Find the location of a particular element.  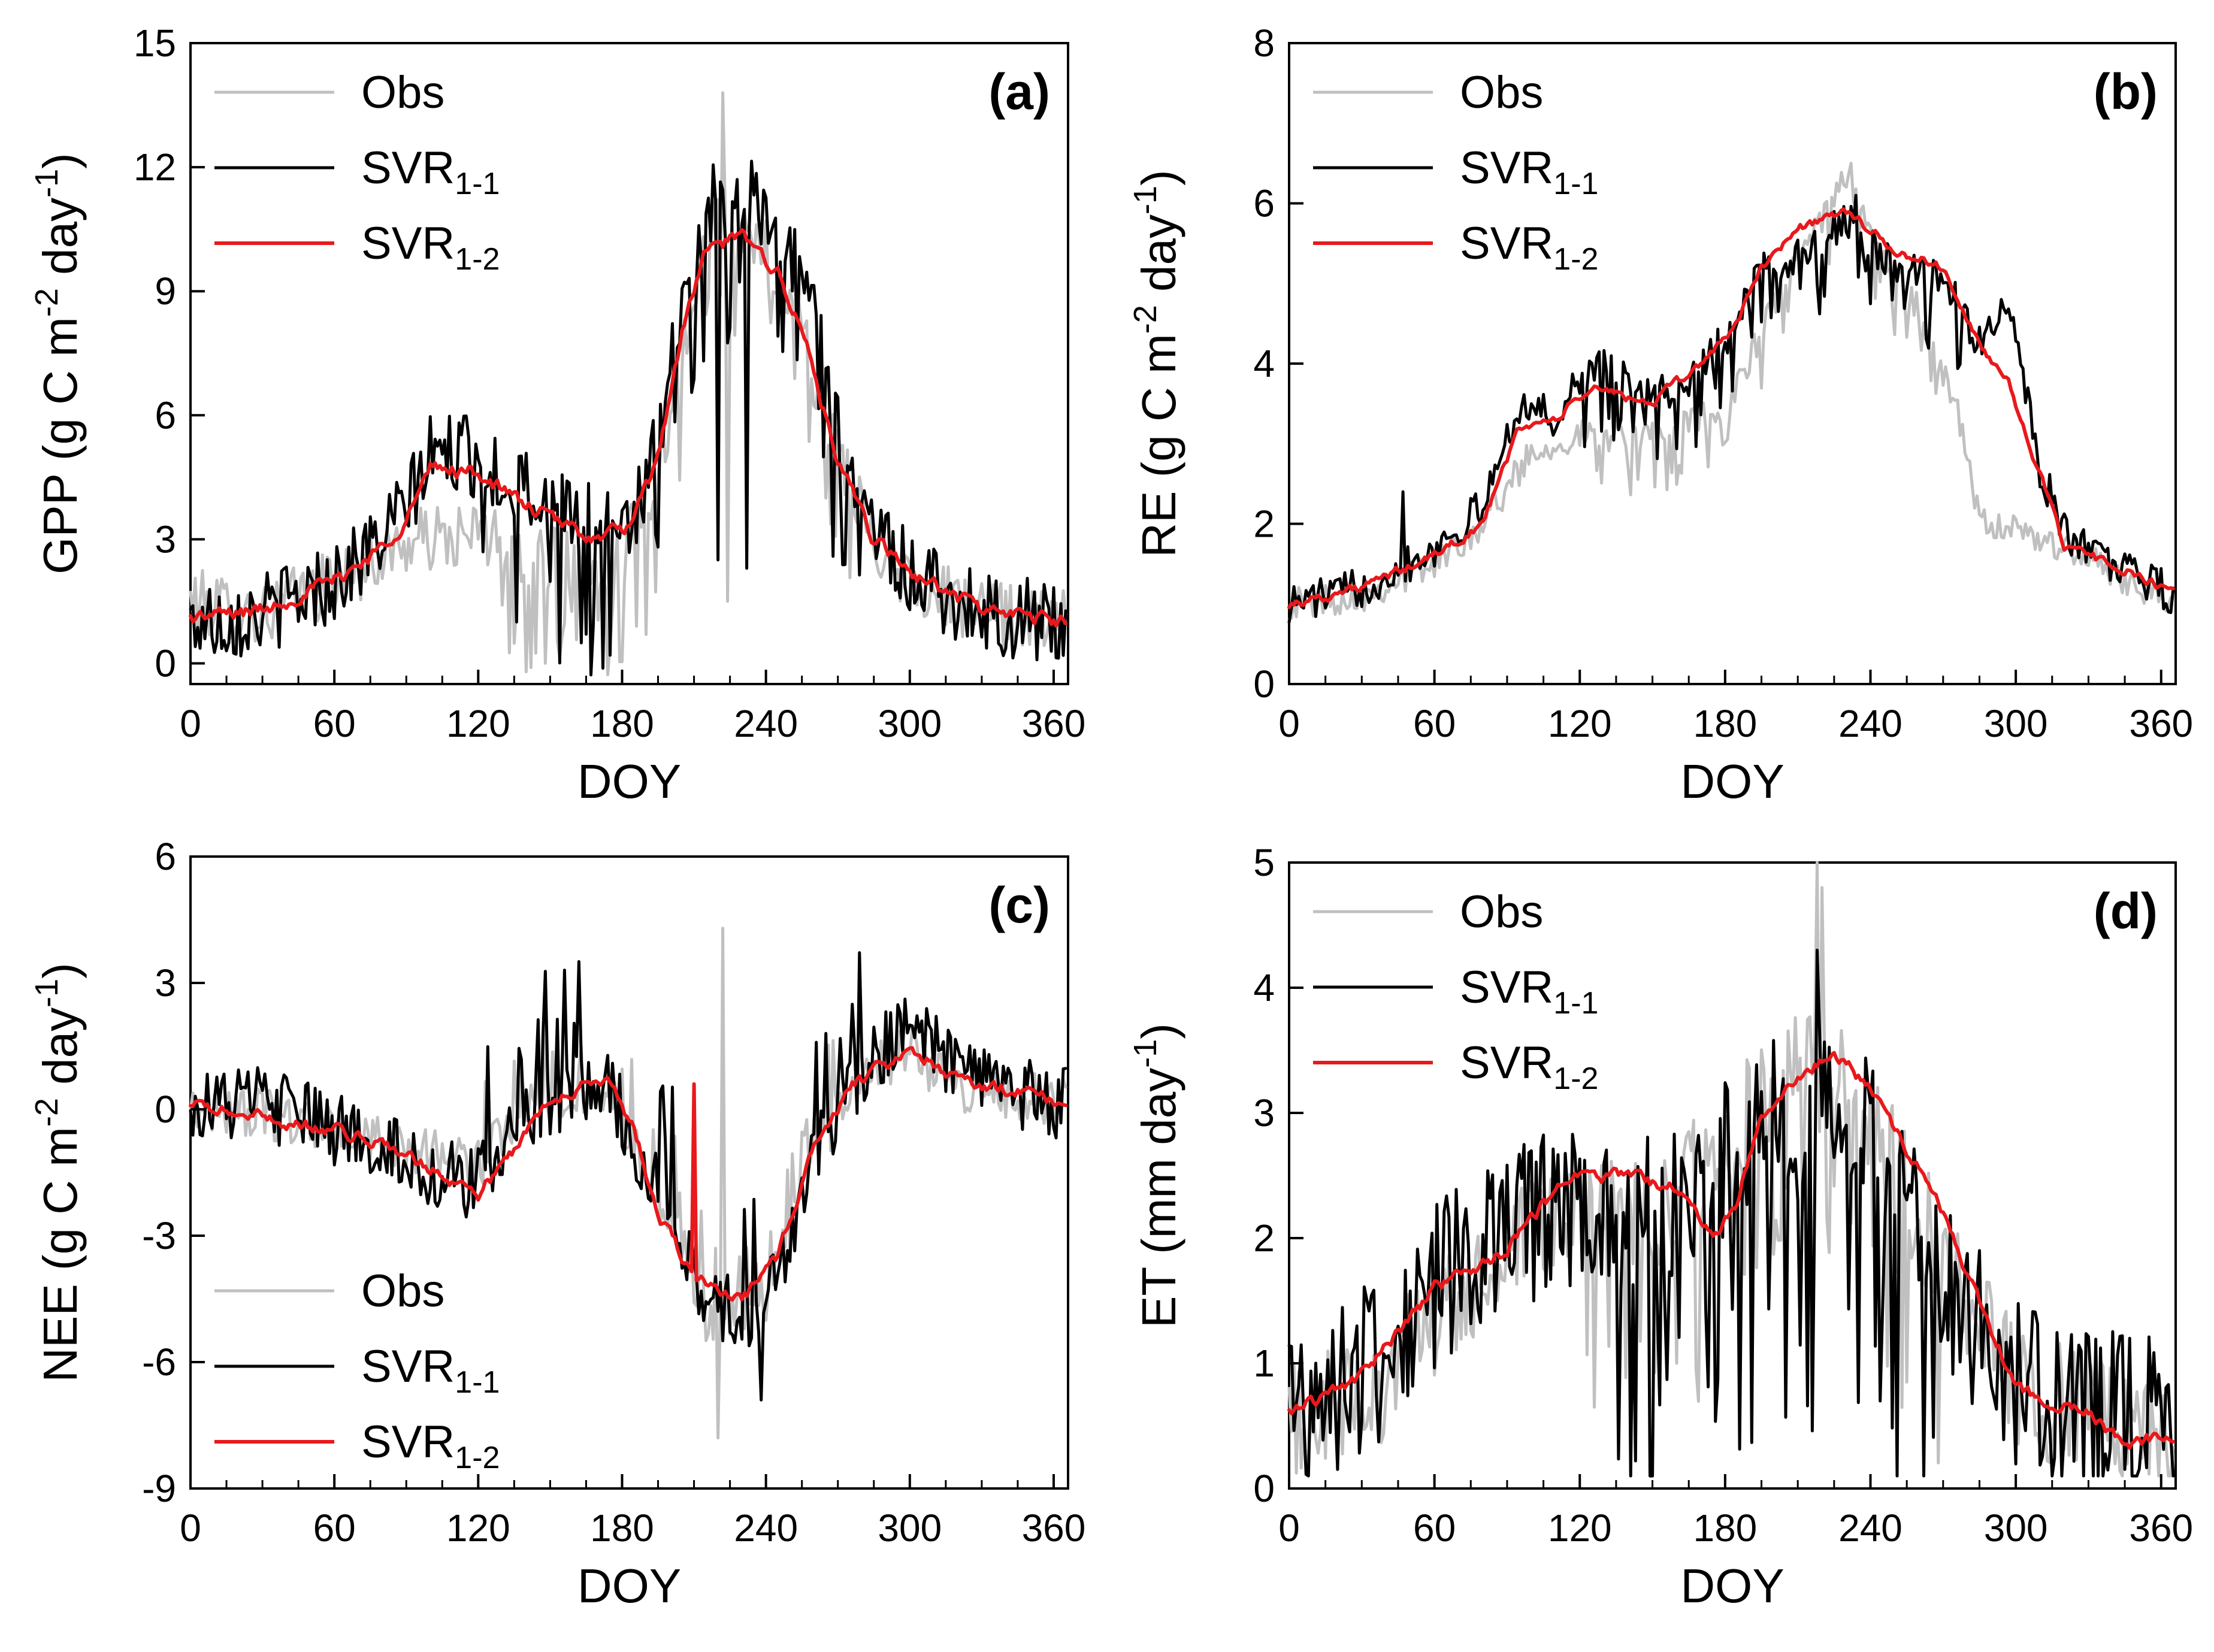

panel-b-legend: Obs SVR1-1 SVR1-2 is located at coordinates (1455, 172).